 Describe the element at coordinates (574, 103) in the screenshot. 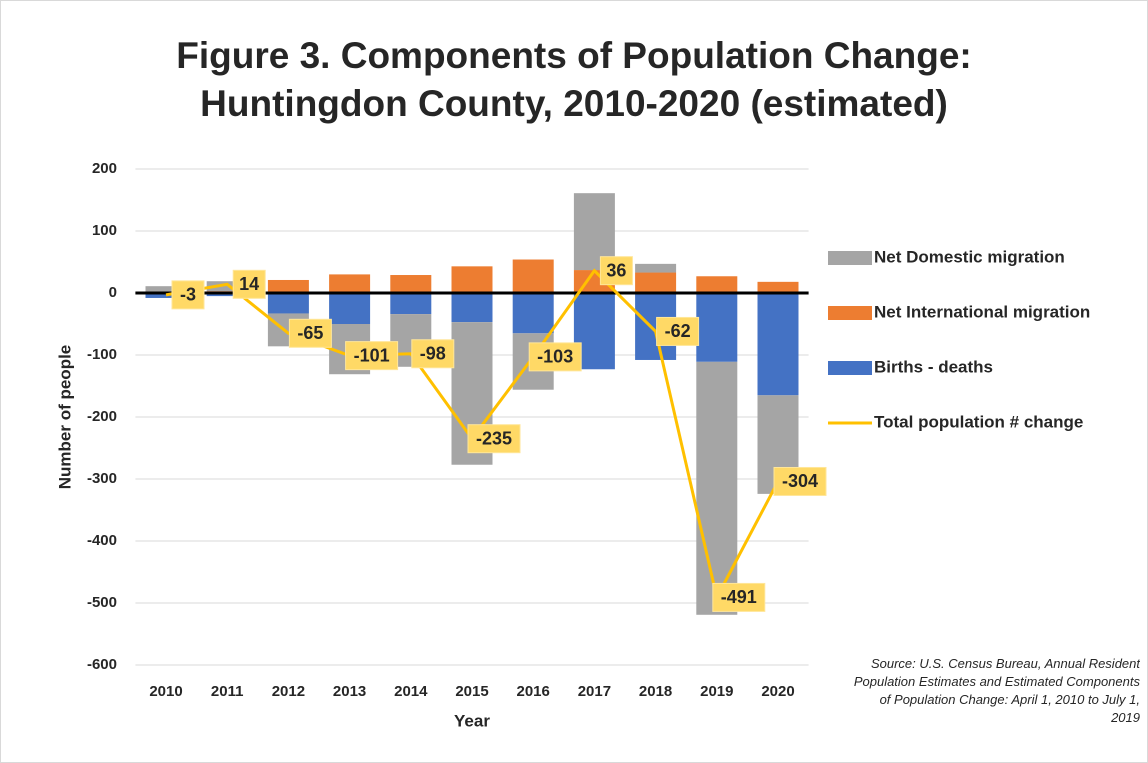

I see `chart-subtitle: Huntingdon County, 2010-2020 (estimated)` at that location.